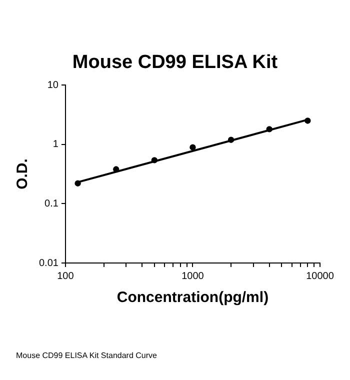  Describe the element at coordinates (23, 174) in the screenshot. I see `y-axis-title: O.D.` at that location.